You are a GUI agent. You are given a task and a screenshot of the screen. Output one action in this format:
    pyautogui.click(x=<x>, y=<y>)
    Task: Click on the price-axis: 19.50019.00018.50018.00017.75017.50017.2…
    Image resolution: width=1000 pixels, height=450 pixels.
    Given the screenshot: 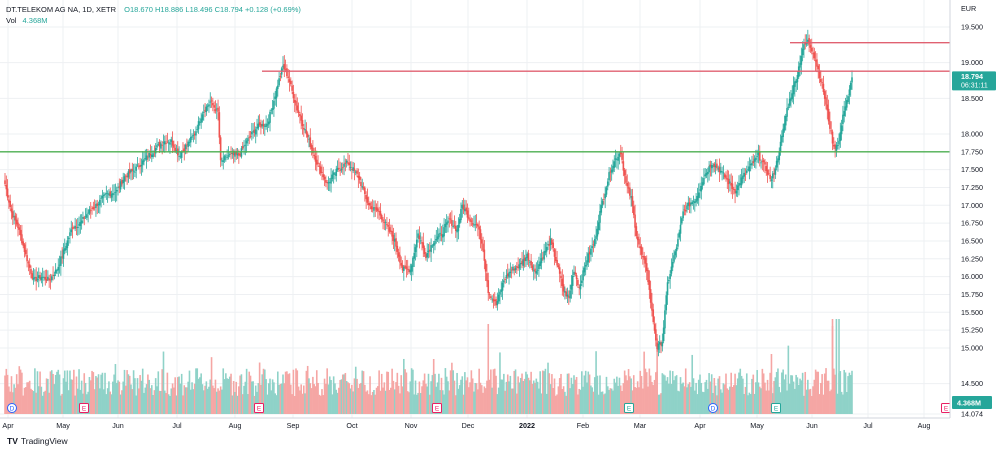 What is the action you would take?
    pyautogui.click(x=974, y=225)
    